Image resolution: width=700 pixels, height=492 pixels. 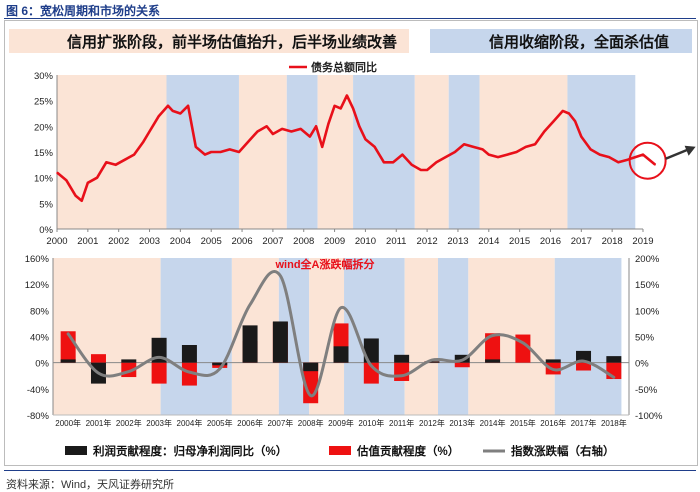 I want to click on bottom-right-tick-label: -100%, so click(x=649, y=416).